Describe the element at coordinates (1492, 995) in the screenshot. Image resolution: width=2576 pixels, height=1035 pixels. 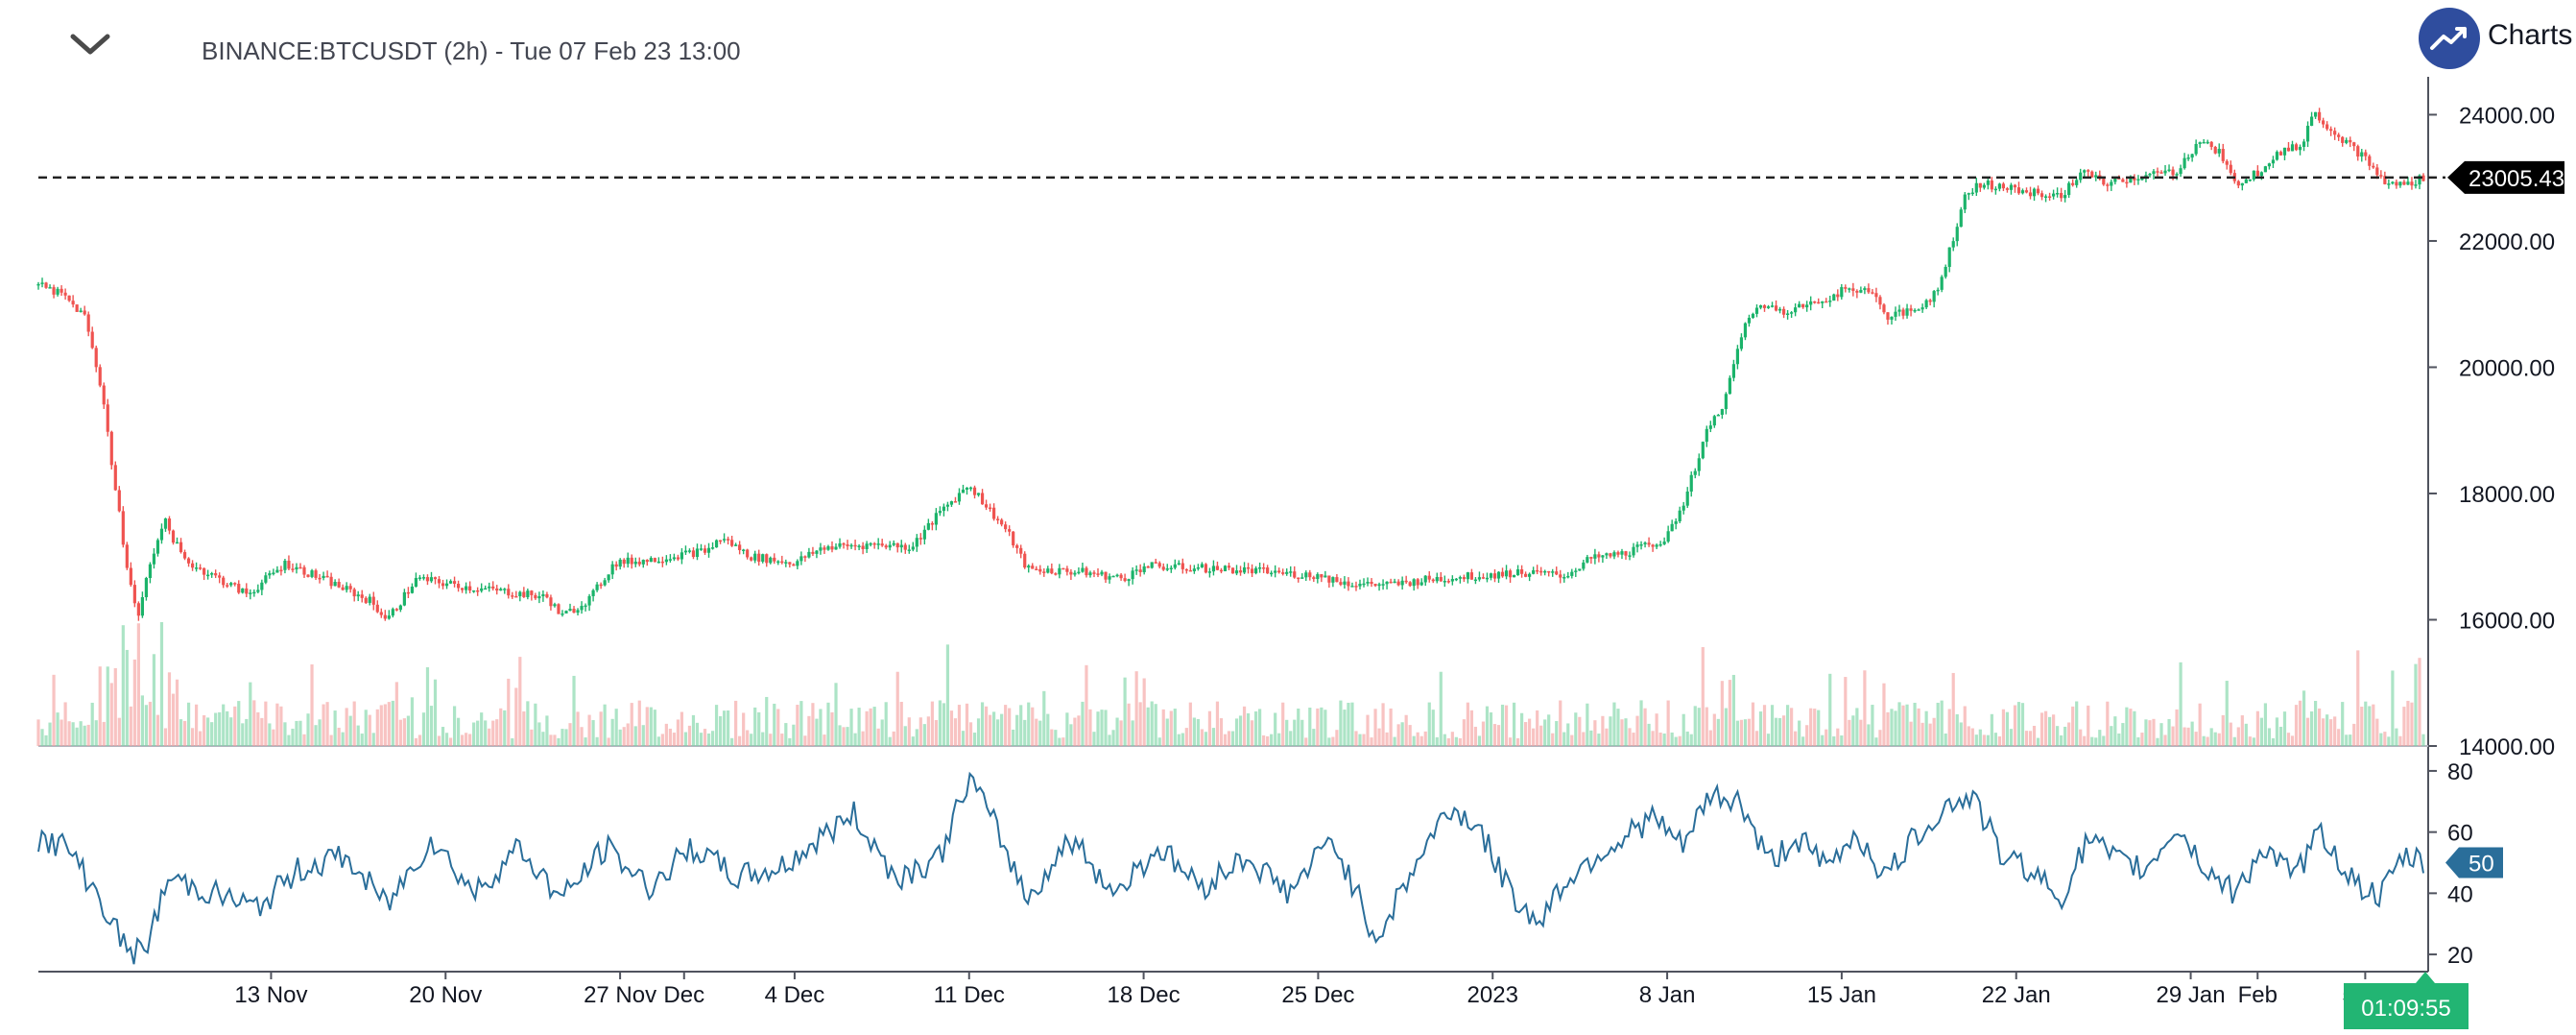
I see `time-tick-label: 2023` at that location.